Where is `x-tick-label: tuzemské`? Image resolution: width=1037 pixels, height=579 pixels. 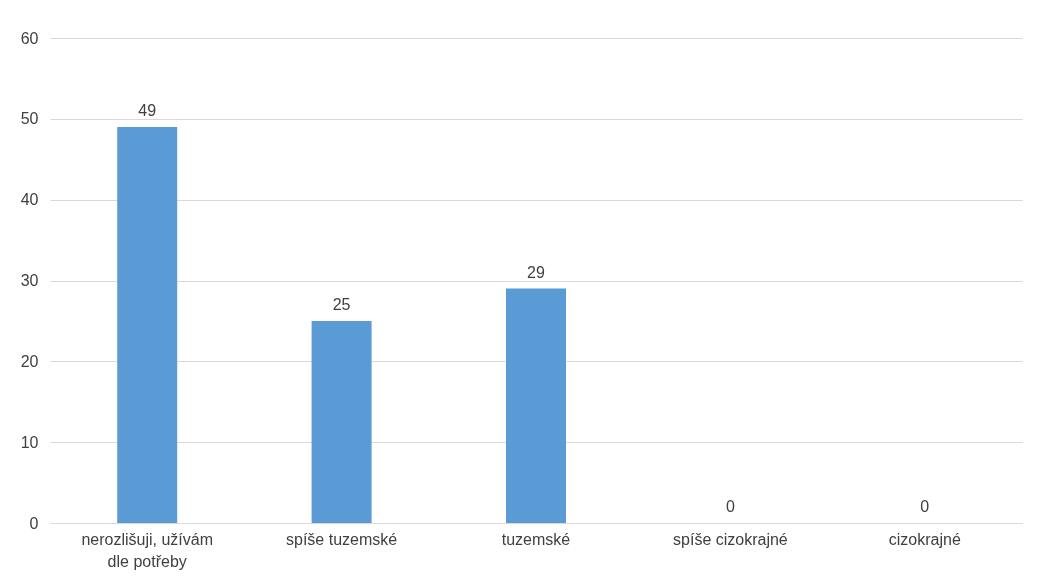
x-tick-label: tuzemské is located at coordinates (536, 539).